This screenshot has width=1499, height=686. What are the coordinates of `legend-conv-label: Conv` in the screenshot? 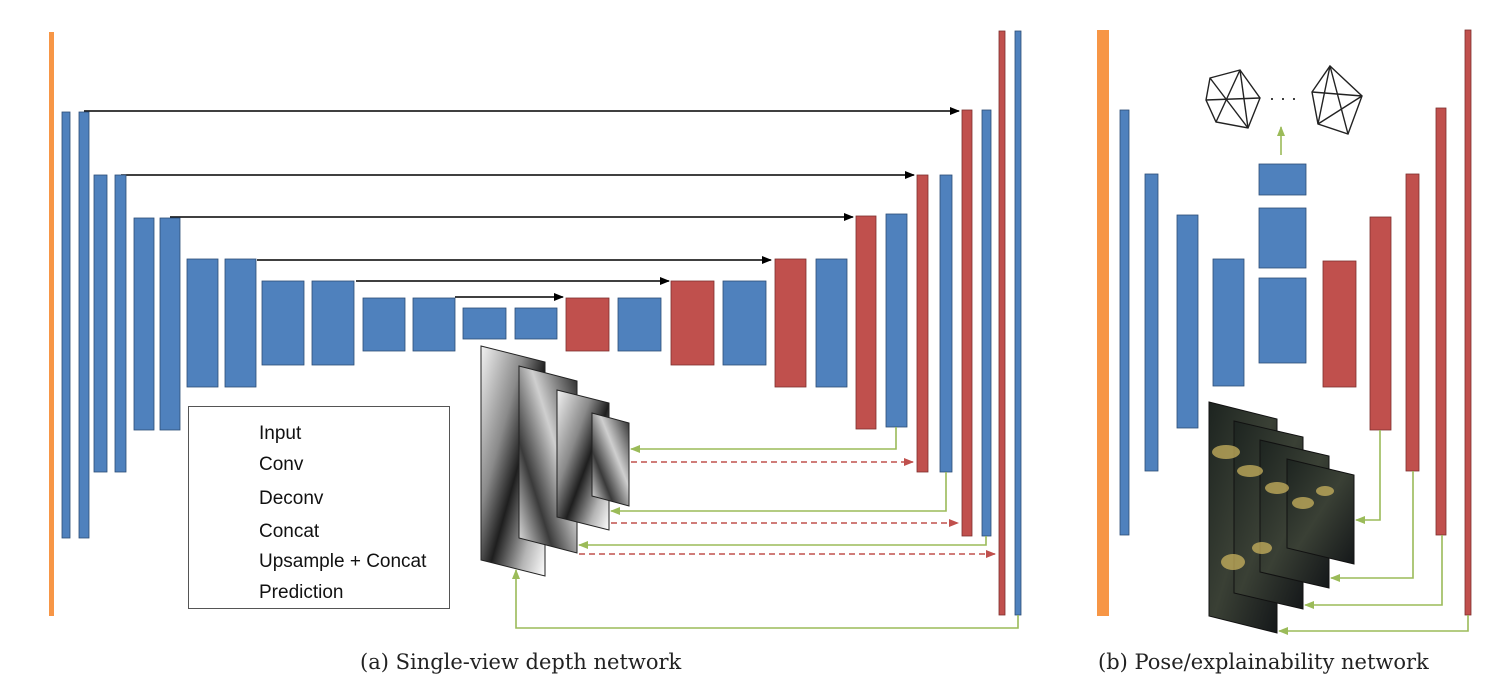 It's located at (281, 464).